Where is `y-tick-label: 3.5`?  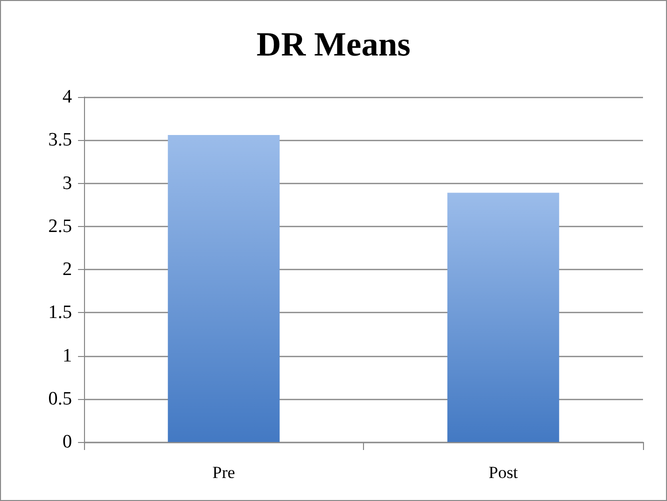 y-tick-label: 3.5 is located at coordinates (60, 140).